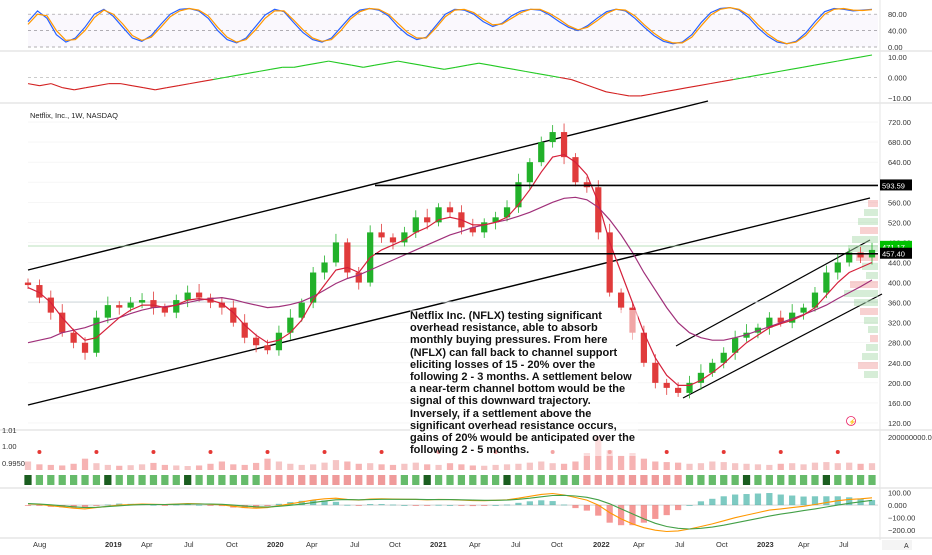 Image resolution: width=932 pixels, height=555 pixels. What do you see at coordinates (899, 98) in the screenshot?
I see `momentum-tick-label: −10.00` at bounding box center [899, 98].